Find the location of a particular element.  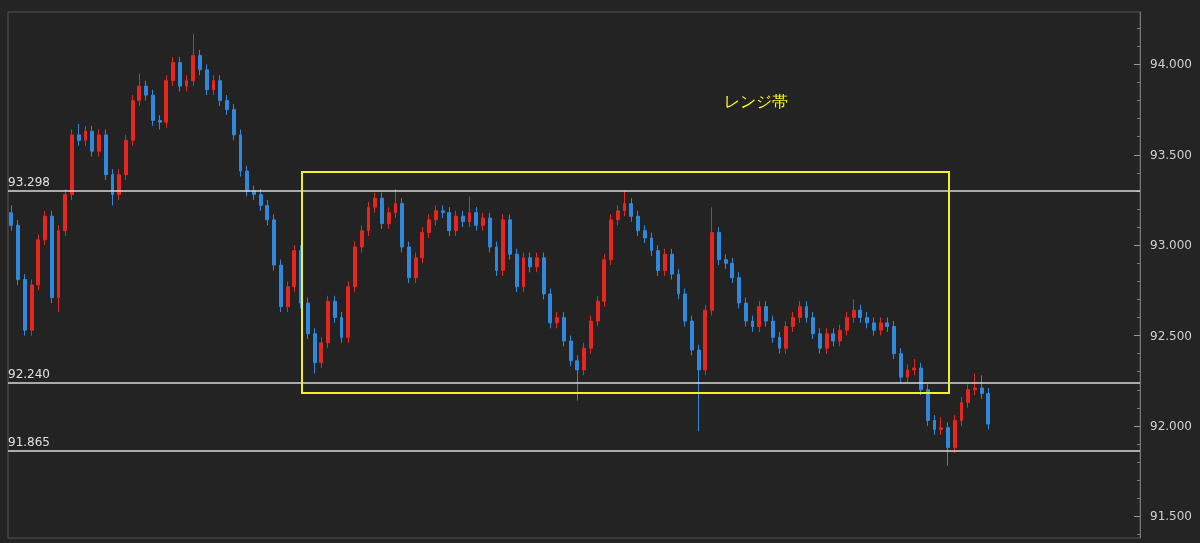

ref-line-label: 92.240 is located at coordinates (29, 373).